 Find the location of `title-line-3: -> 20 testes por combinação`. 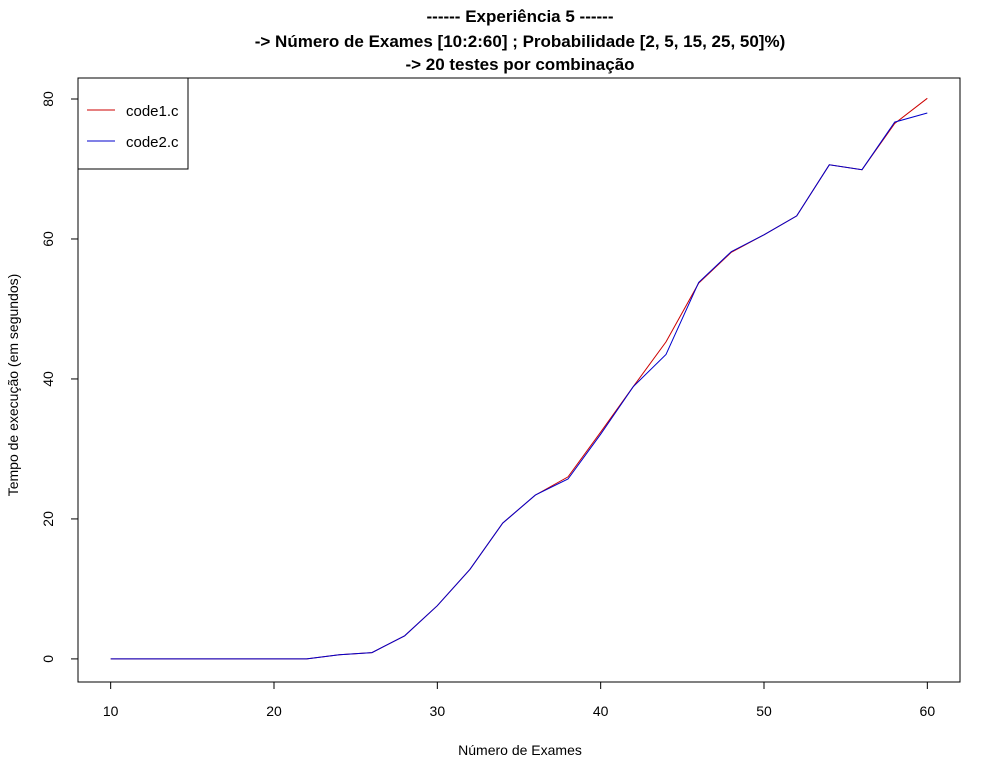

title-line-3: -> 20 testes por combinação is located at coordinates (519, 64).